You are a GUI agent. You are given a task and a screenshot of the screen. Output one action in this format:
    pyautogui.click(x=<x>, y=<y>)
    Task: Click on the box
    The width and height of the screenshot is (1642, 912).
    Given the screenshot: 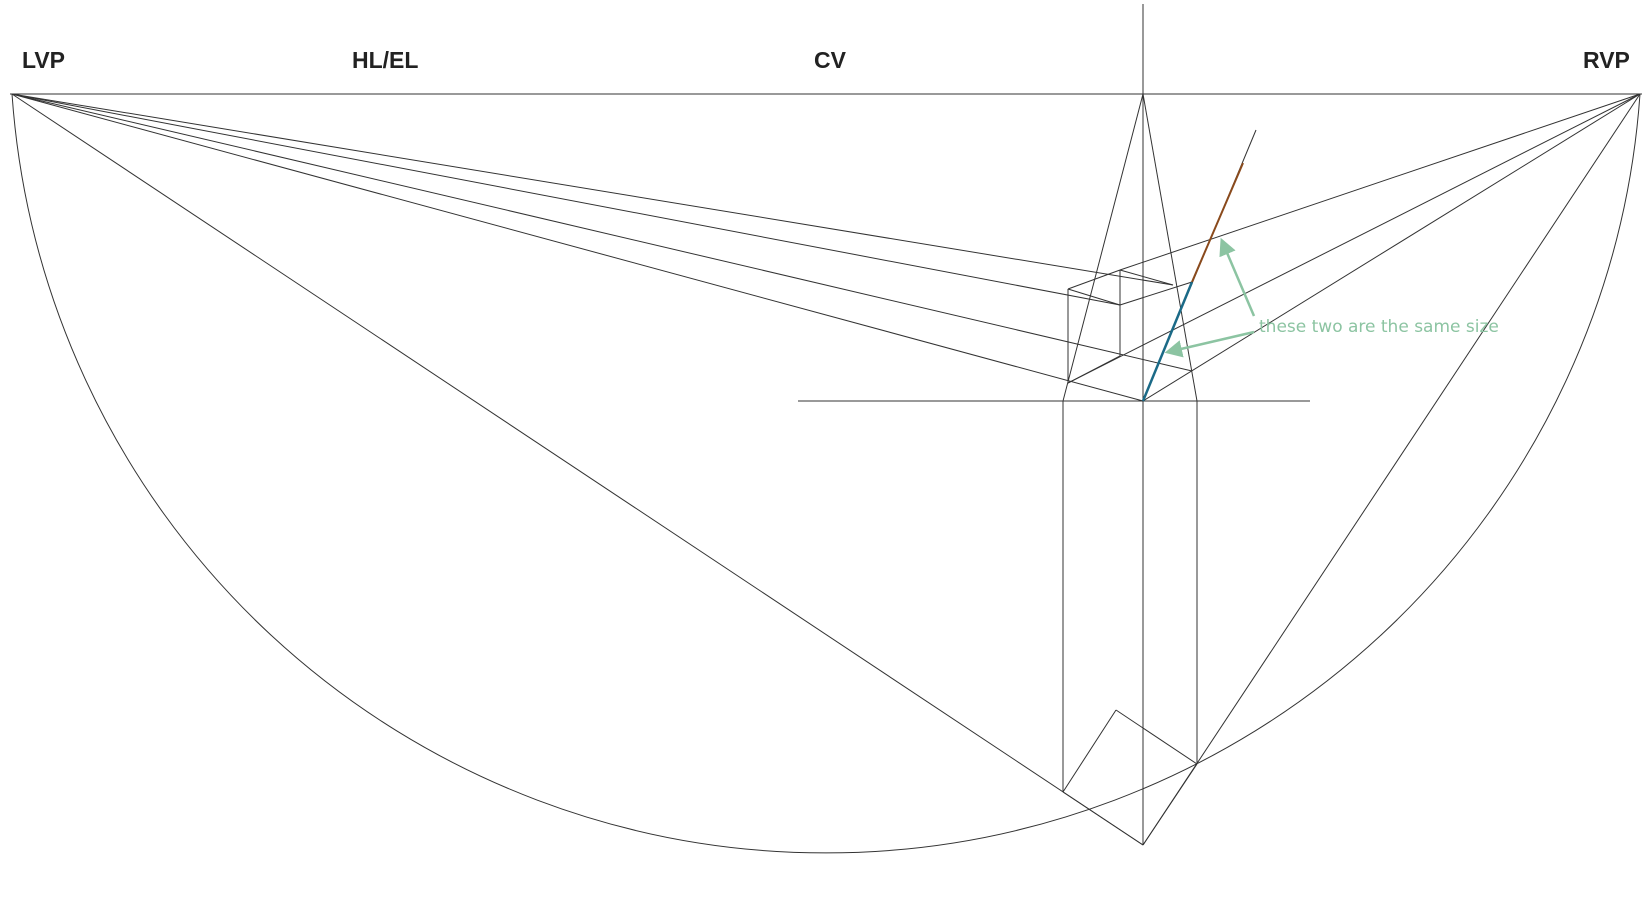 What is the action you would take?
    pyautogui.click(x=1130, y=326)
    